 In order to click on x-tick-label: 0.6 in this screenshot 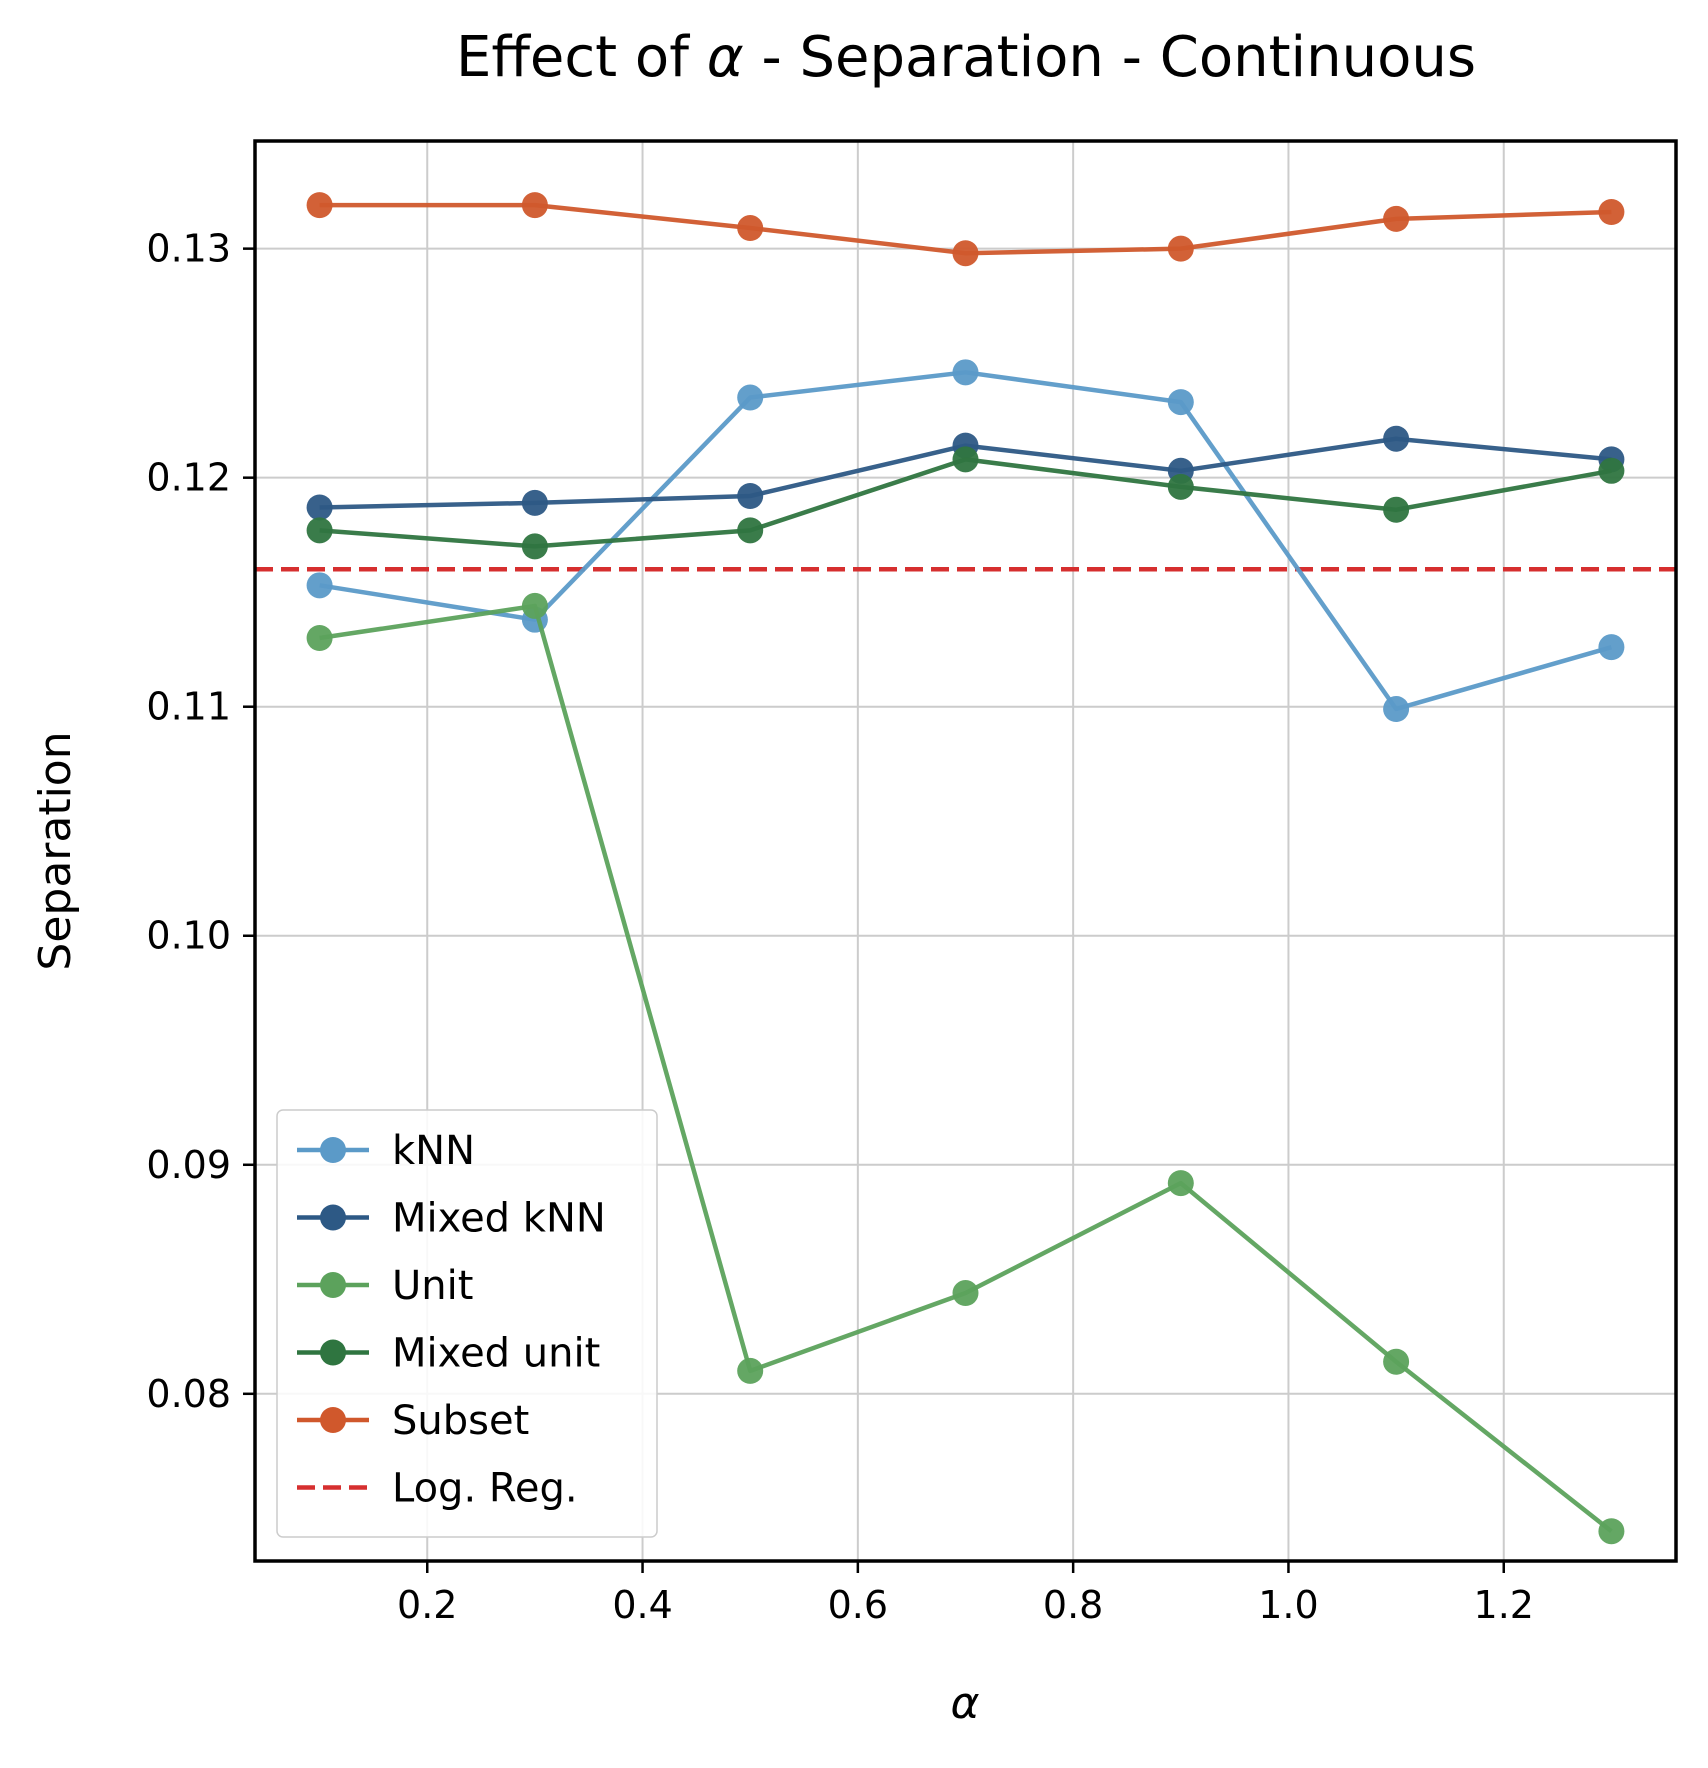, I will do `click(858, 1605)`.